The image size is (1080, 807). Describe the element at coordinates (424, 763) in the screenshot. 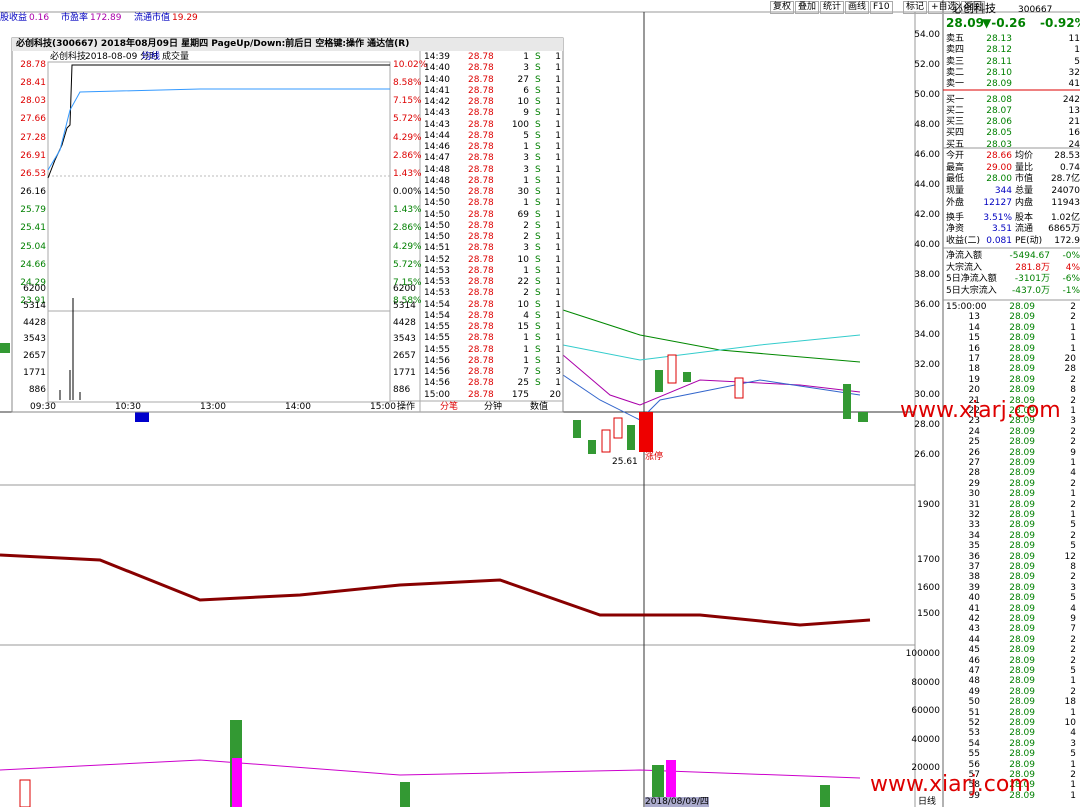

I see `volume-bars` at that location.